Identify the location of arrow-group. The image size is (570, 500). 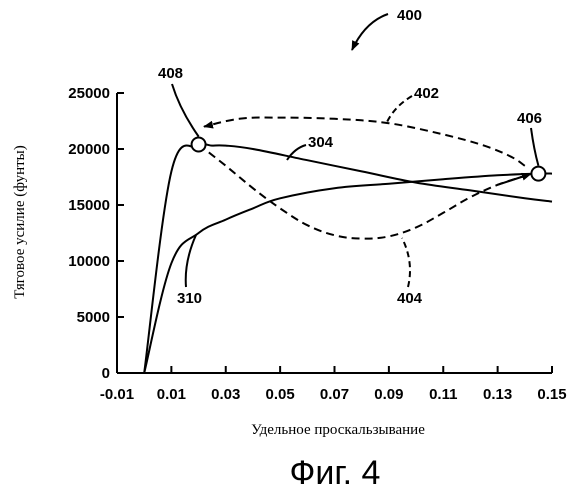
(367, 151).